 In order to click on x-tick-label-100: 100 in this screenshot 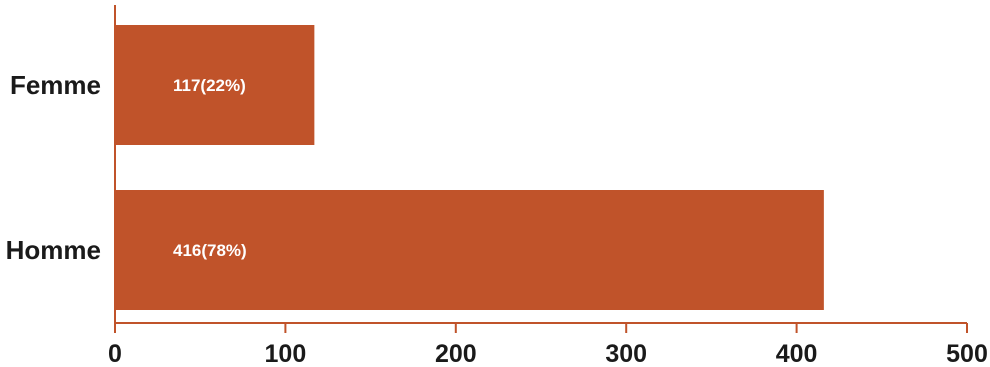, I will do `click(286, 353)`.